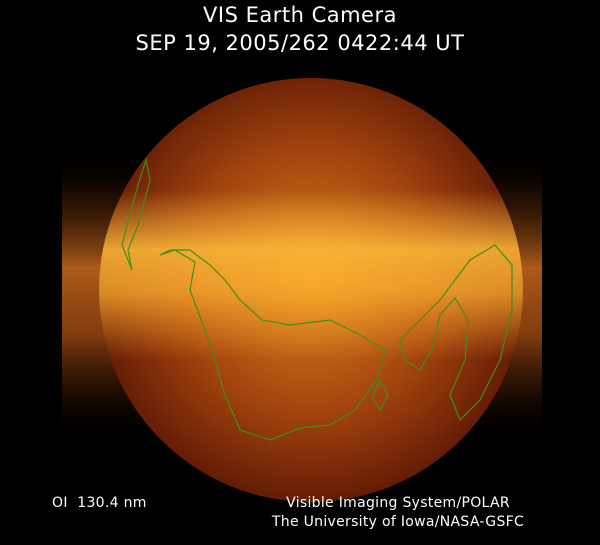 This screenshot has height=545, width=600. What do you see at coordinates (300, 15) in the screenshot?
I see `title: VIS Earth Camera` at bounding box center [300, 15].